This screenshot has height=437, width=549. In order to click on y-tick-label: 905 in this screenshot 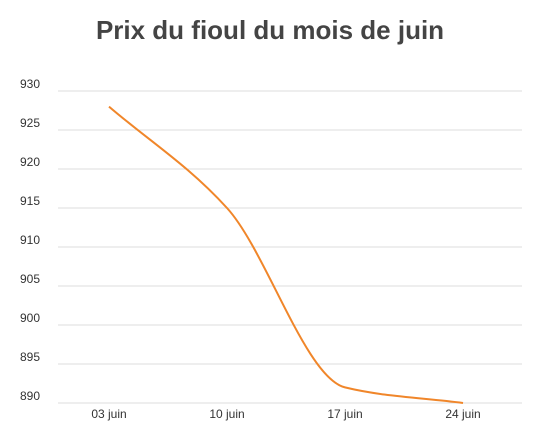, I will do `click(30, 279)`.